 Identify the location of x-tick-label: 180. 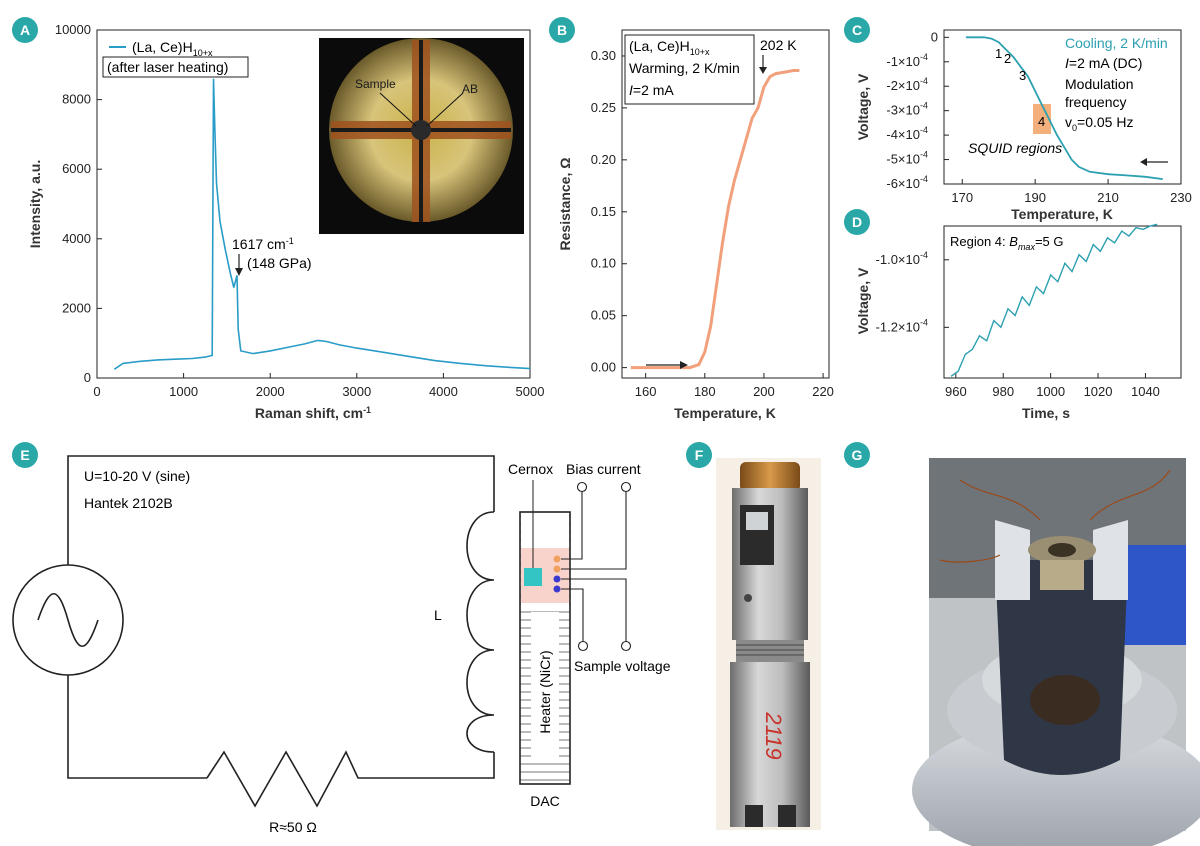
(705, 391).